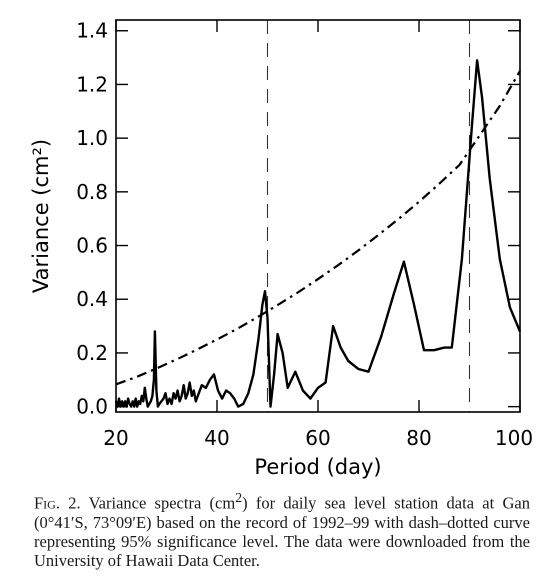  What do you see at coordinates (41, 216) in the screenshot?
I see `y-axis-label: Variance (cm²)` at bounding box center [41, 216].